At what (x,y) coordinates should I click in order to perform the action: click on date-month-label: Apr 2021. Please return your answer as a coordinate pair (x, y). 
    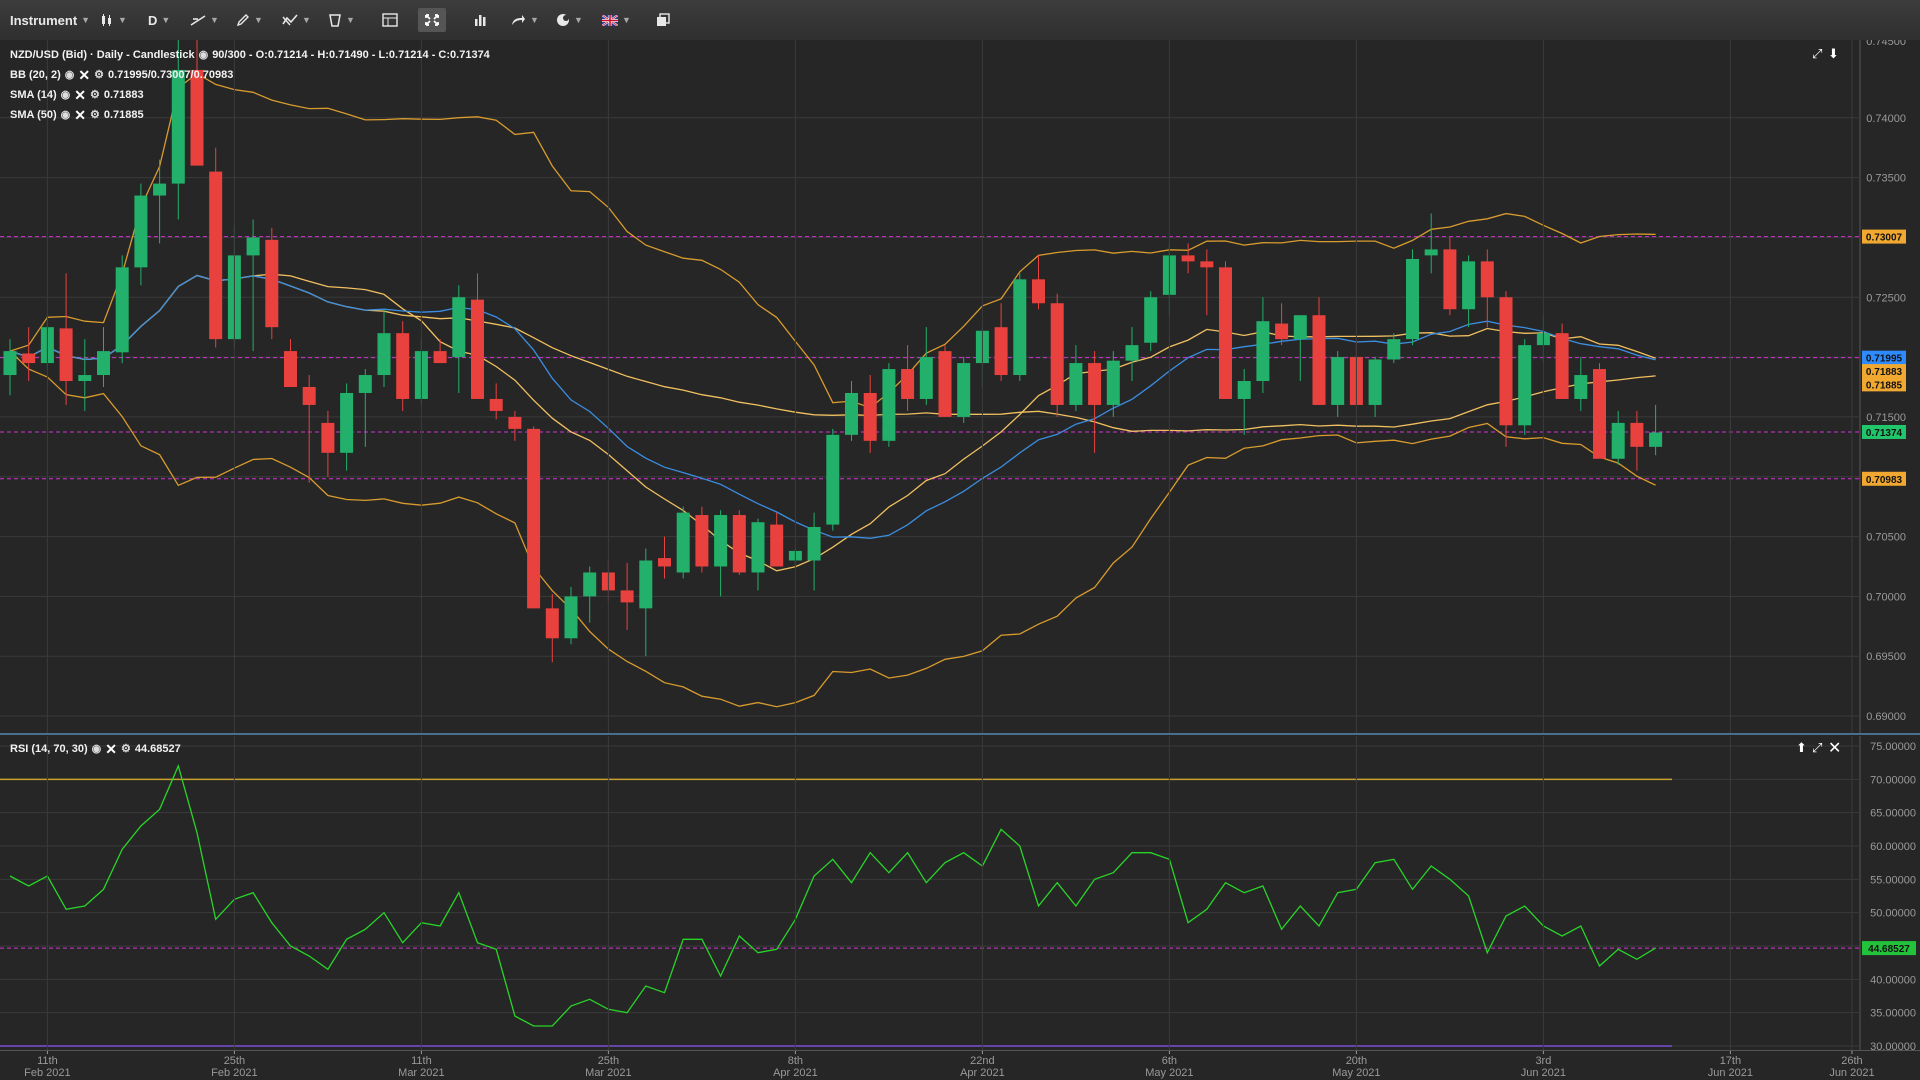
    Looking at the image, I should click on (982, 1073).